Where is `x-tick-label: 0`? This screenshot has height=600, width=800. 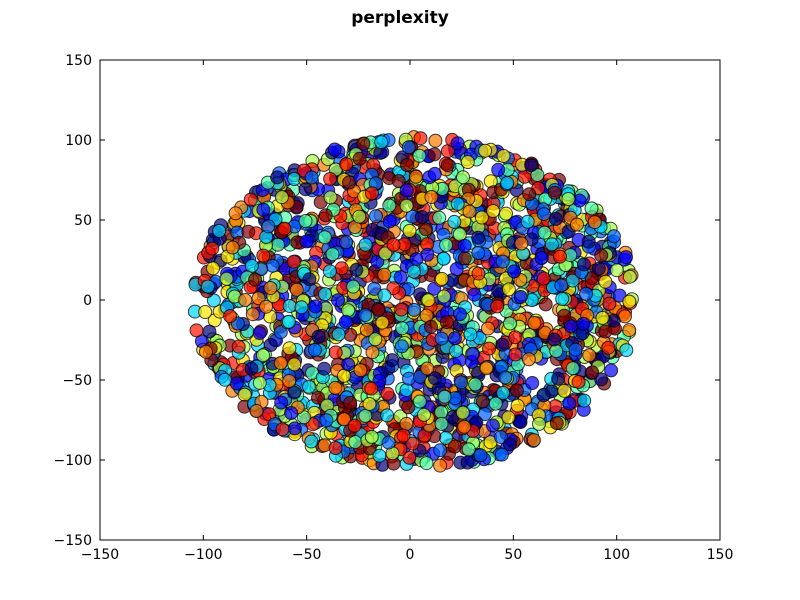
x-tick-label: 0 is located at coordinates (410, 555).